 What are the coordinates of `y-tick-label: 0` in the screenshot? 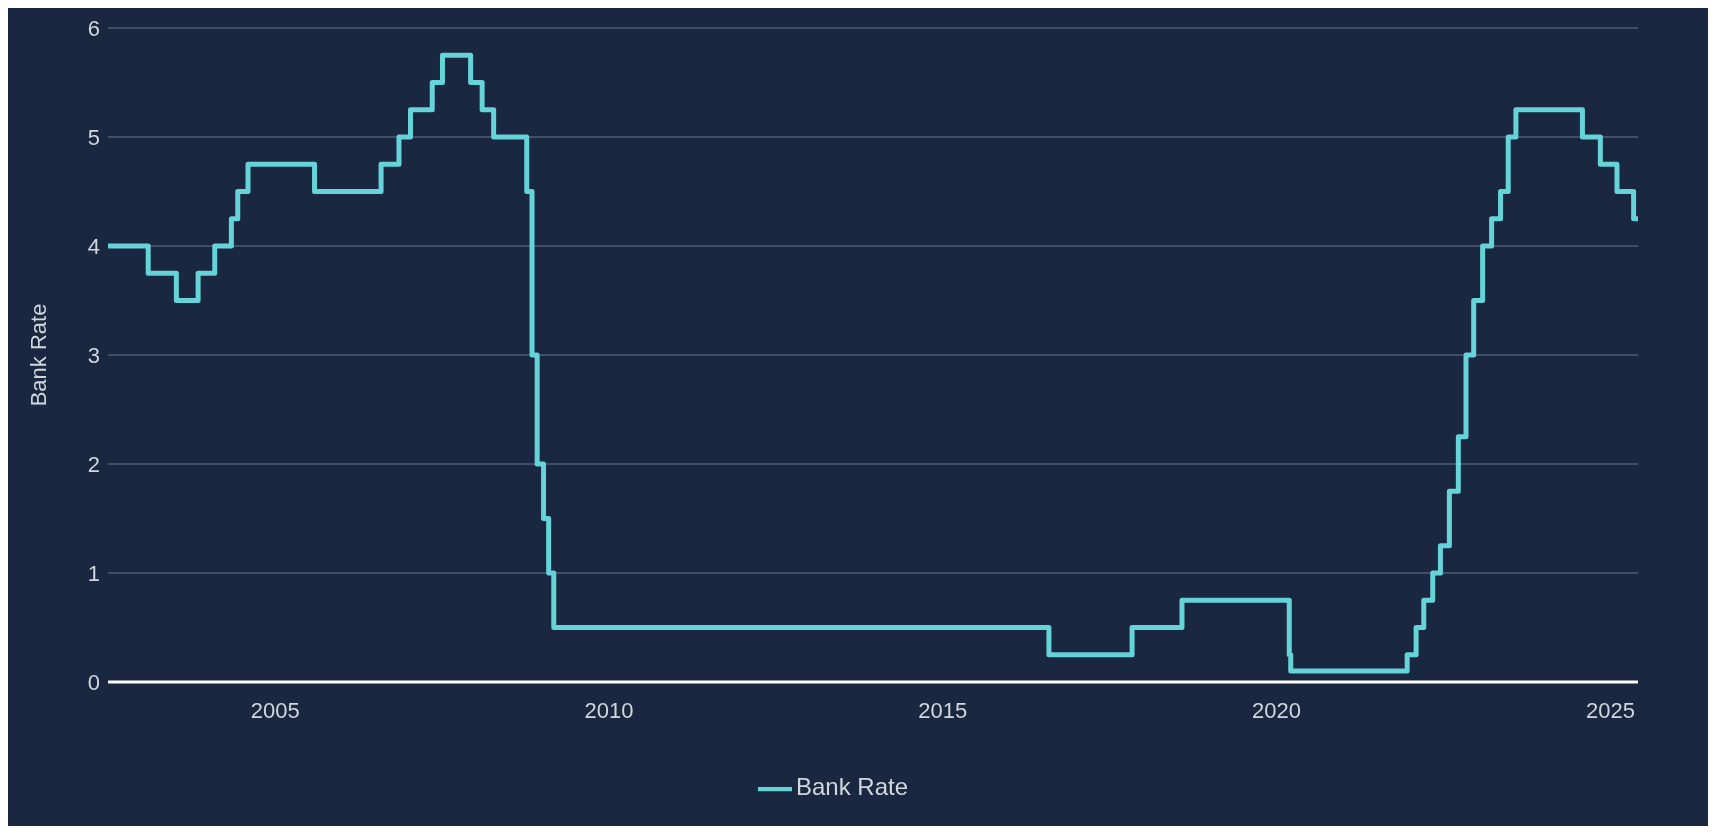 It's located at (93, 682).